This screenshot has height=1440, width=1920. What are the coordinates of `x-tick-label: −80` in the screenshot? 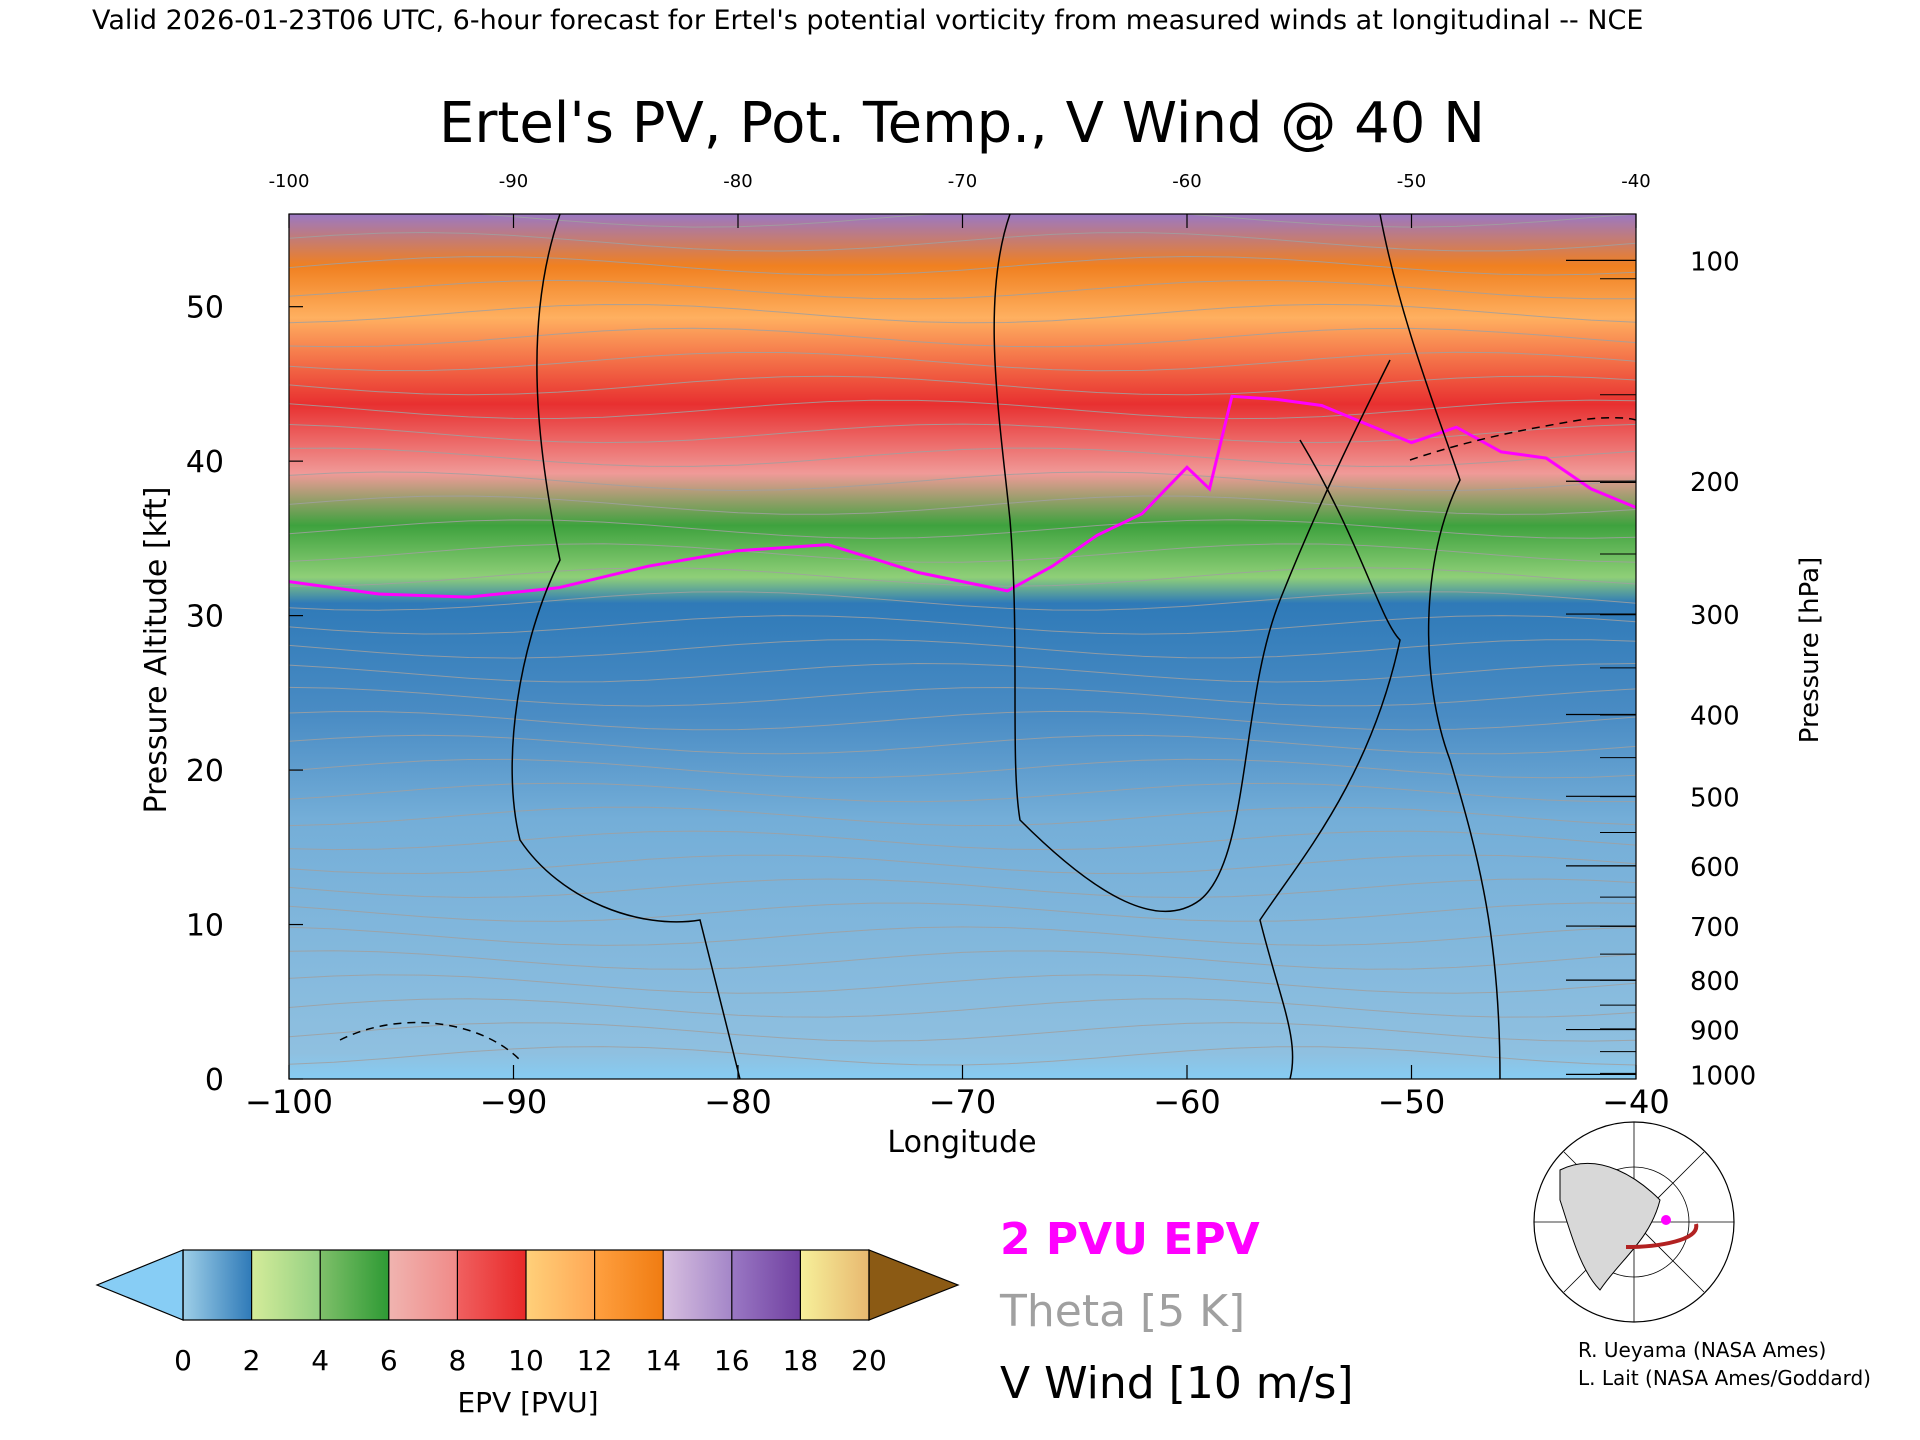 It's located at (738, 1102).